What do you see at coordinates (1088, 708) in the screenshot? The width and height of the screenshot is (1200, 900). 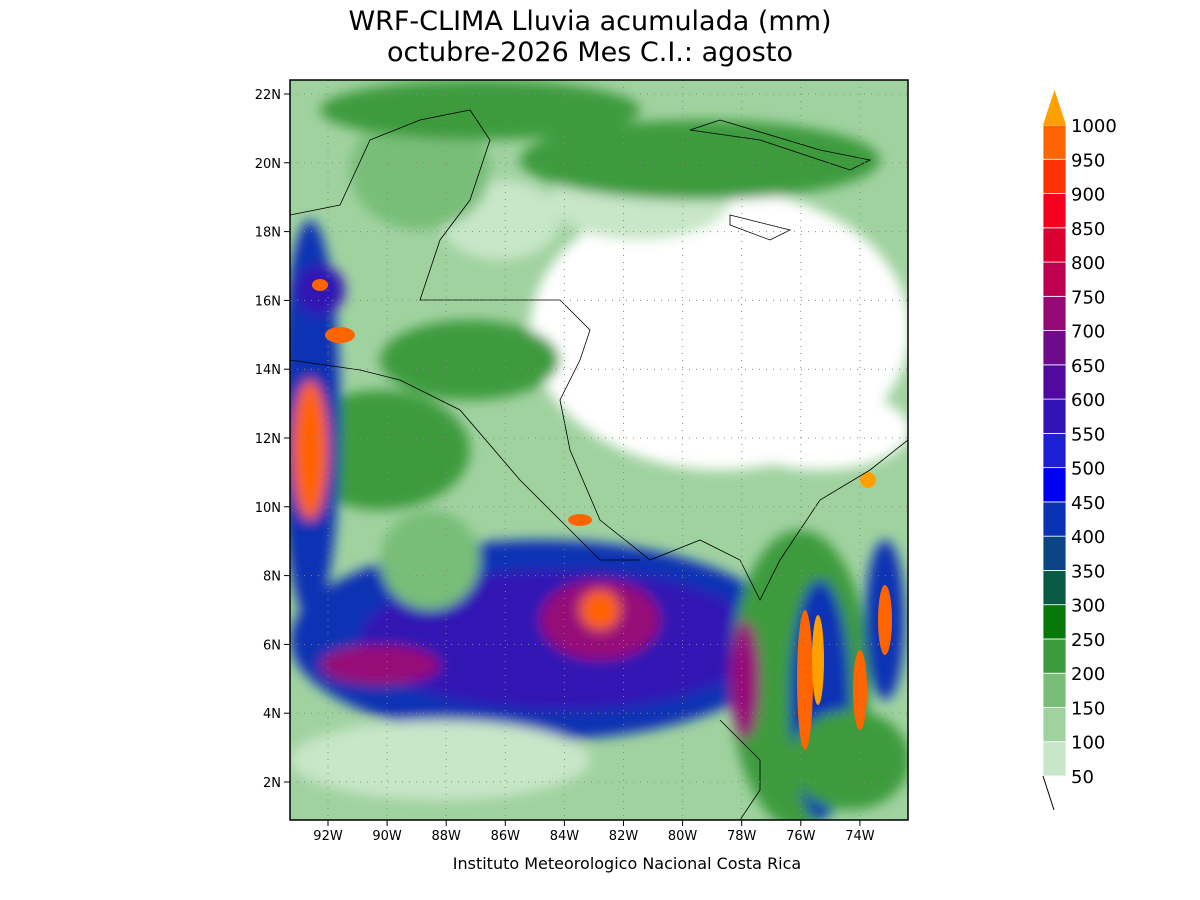 I see `colorbar-label: 150` at bounding box center [1088, 708].